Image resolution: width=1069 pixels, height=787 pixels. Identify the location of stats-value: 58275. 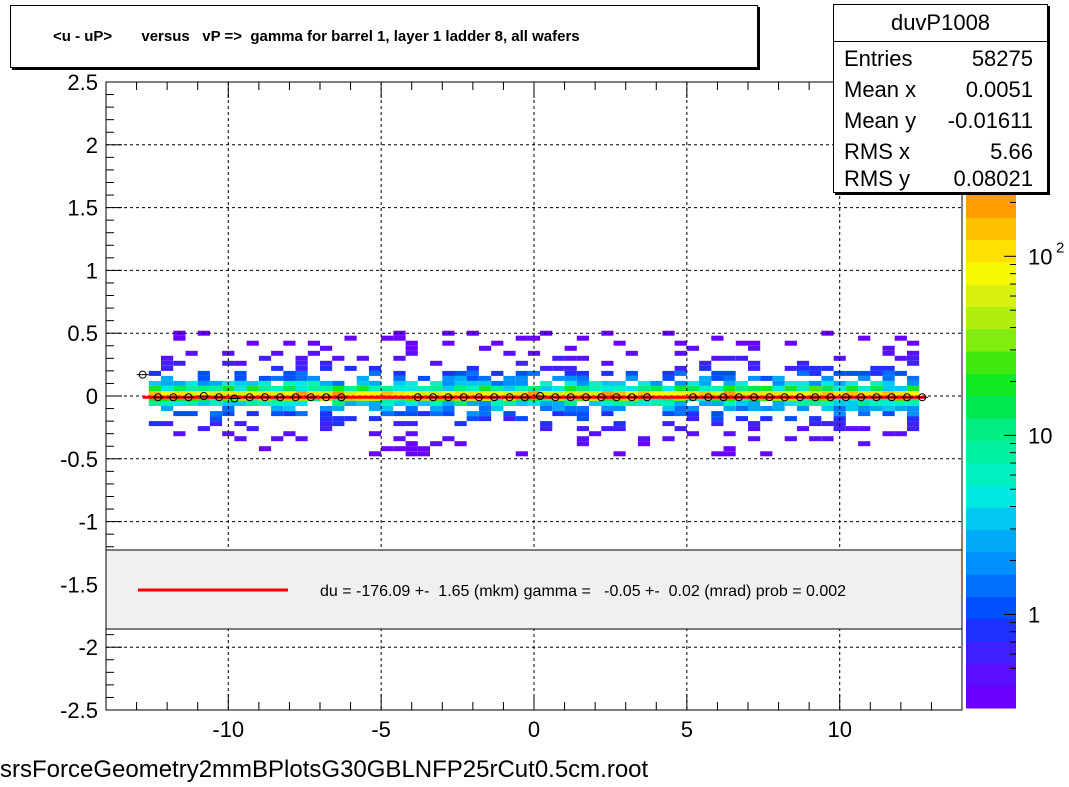
(1002, 58).